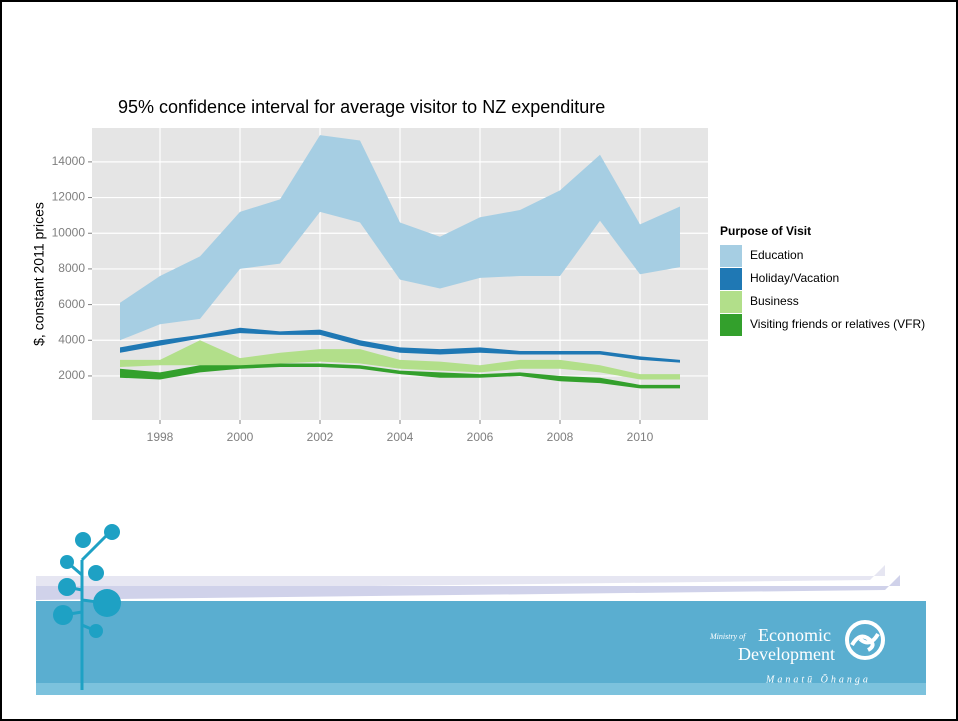  What do you see at coordinates (400, 437) in the screenshot?
I see `x-tick-label: 2004` at bounding box center [400, 437].